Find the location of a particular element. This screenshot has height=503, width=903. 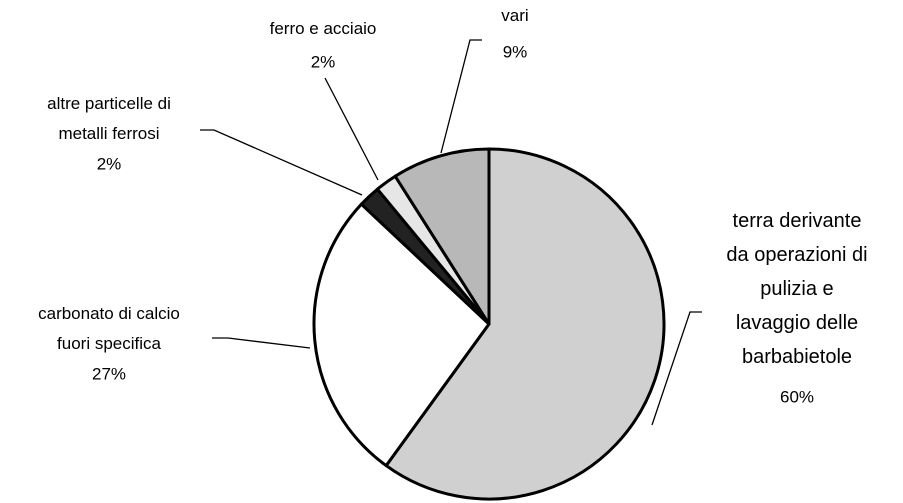

value-label: 9% is located at coordinates (515, 51).